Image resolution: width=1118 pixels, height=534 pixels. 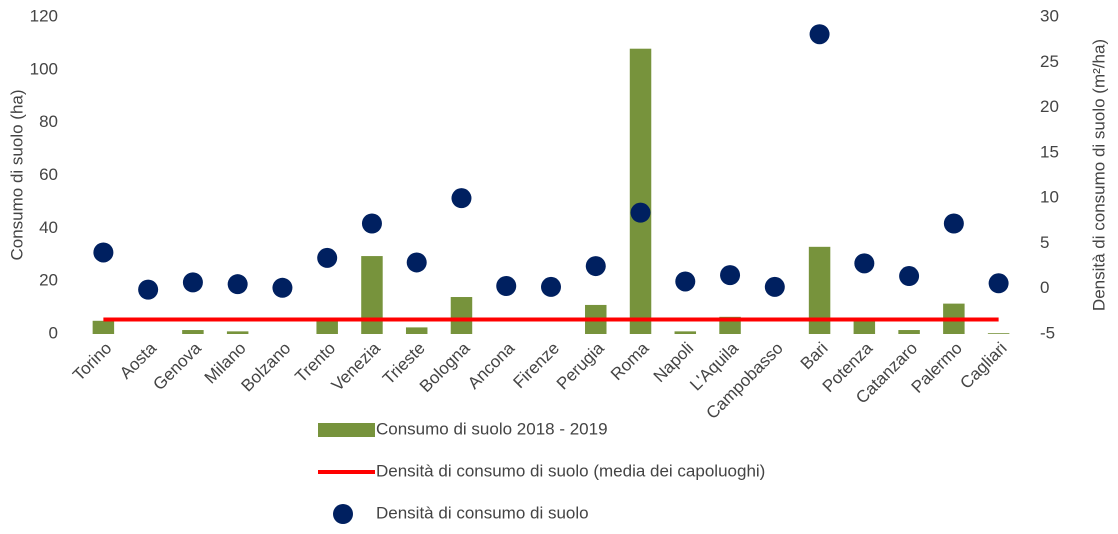 What do you see at coordinates (1049, 151) in the screenshot?
I see `y2-tick-label: 15` at bounding box center [1049, 151].